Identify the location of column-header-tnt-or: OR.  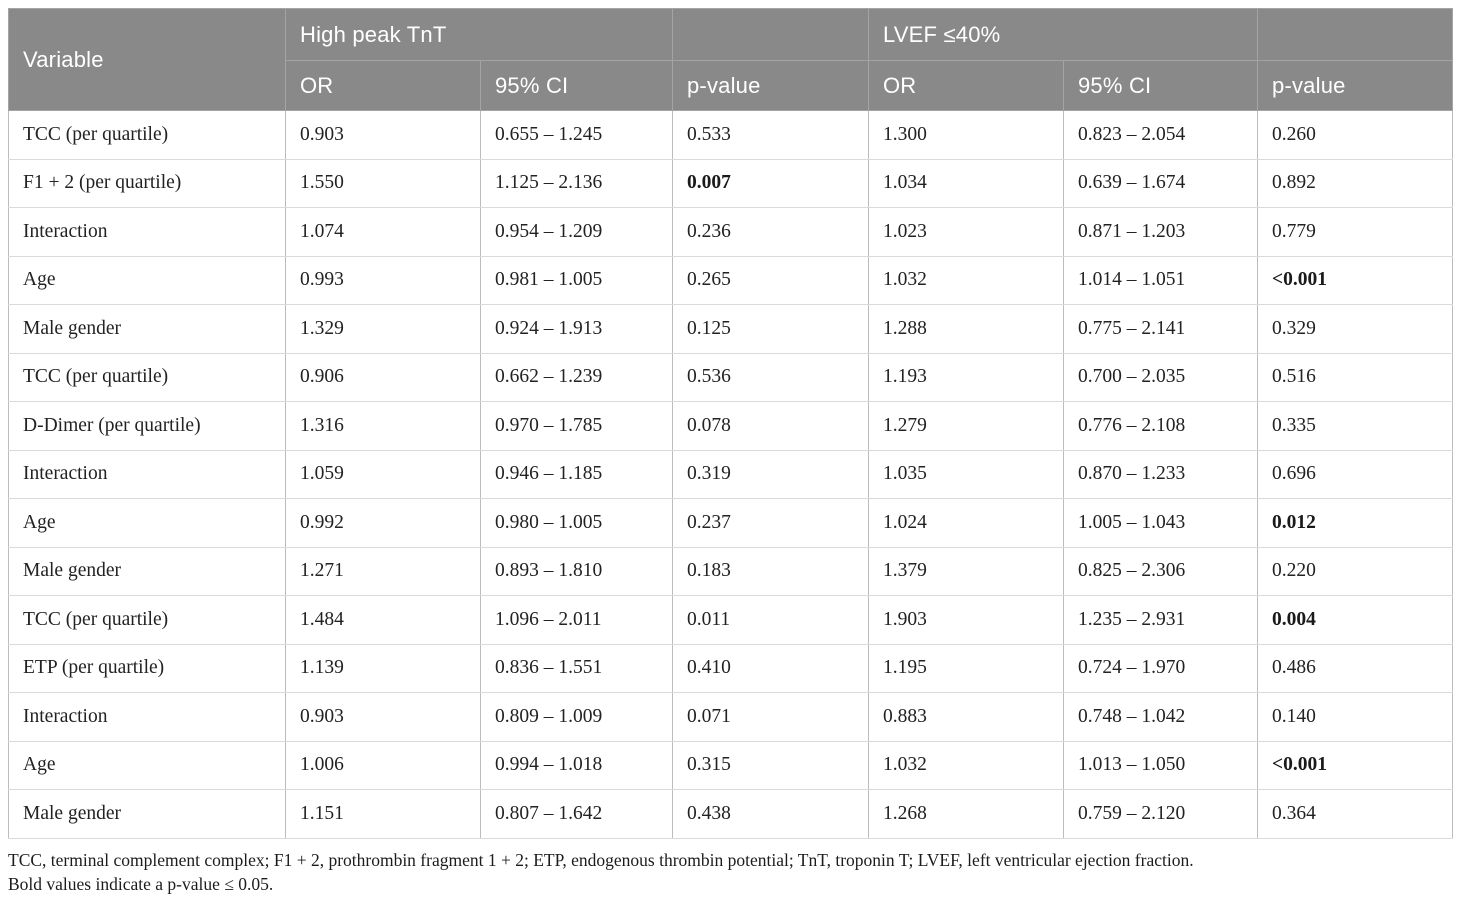
(383, 85).